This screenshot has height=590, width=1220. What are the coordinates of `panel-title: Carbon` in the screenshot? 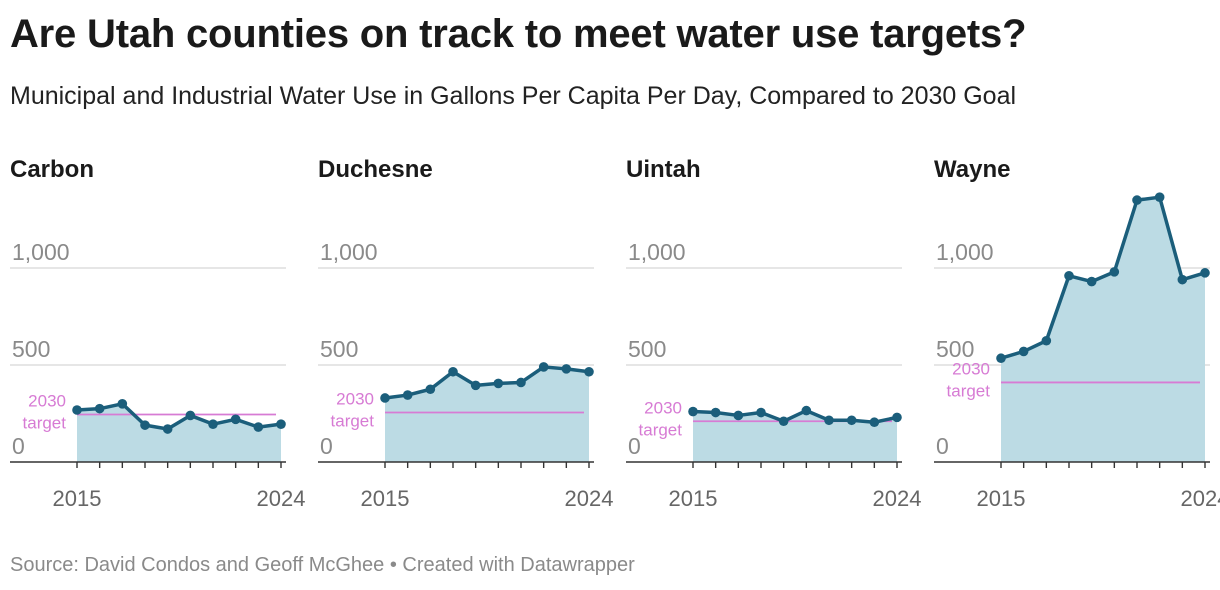 It's located at (52, 169).